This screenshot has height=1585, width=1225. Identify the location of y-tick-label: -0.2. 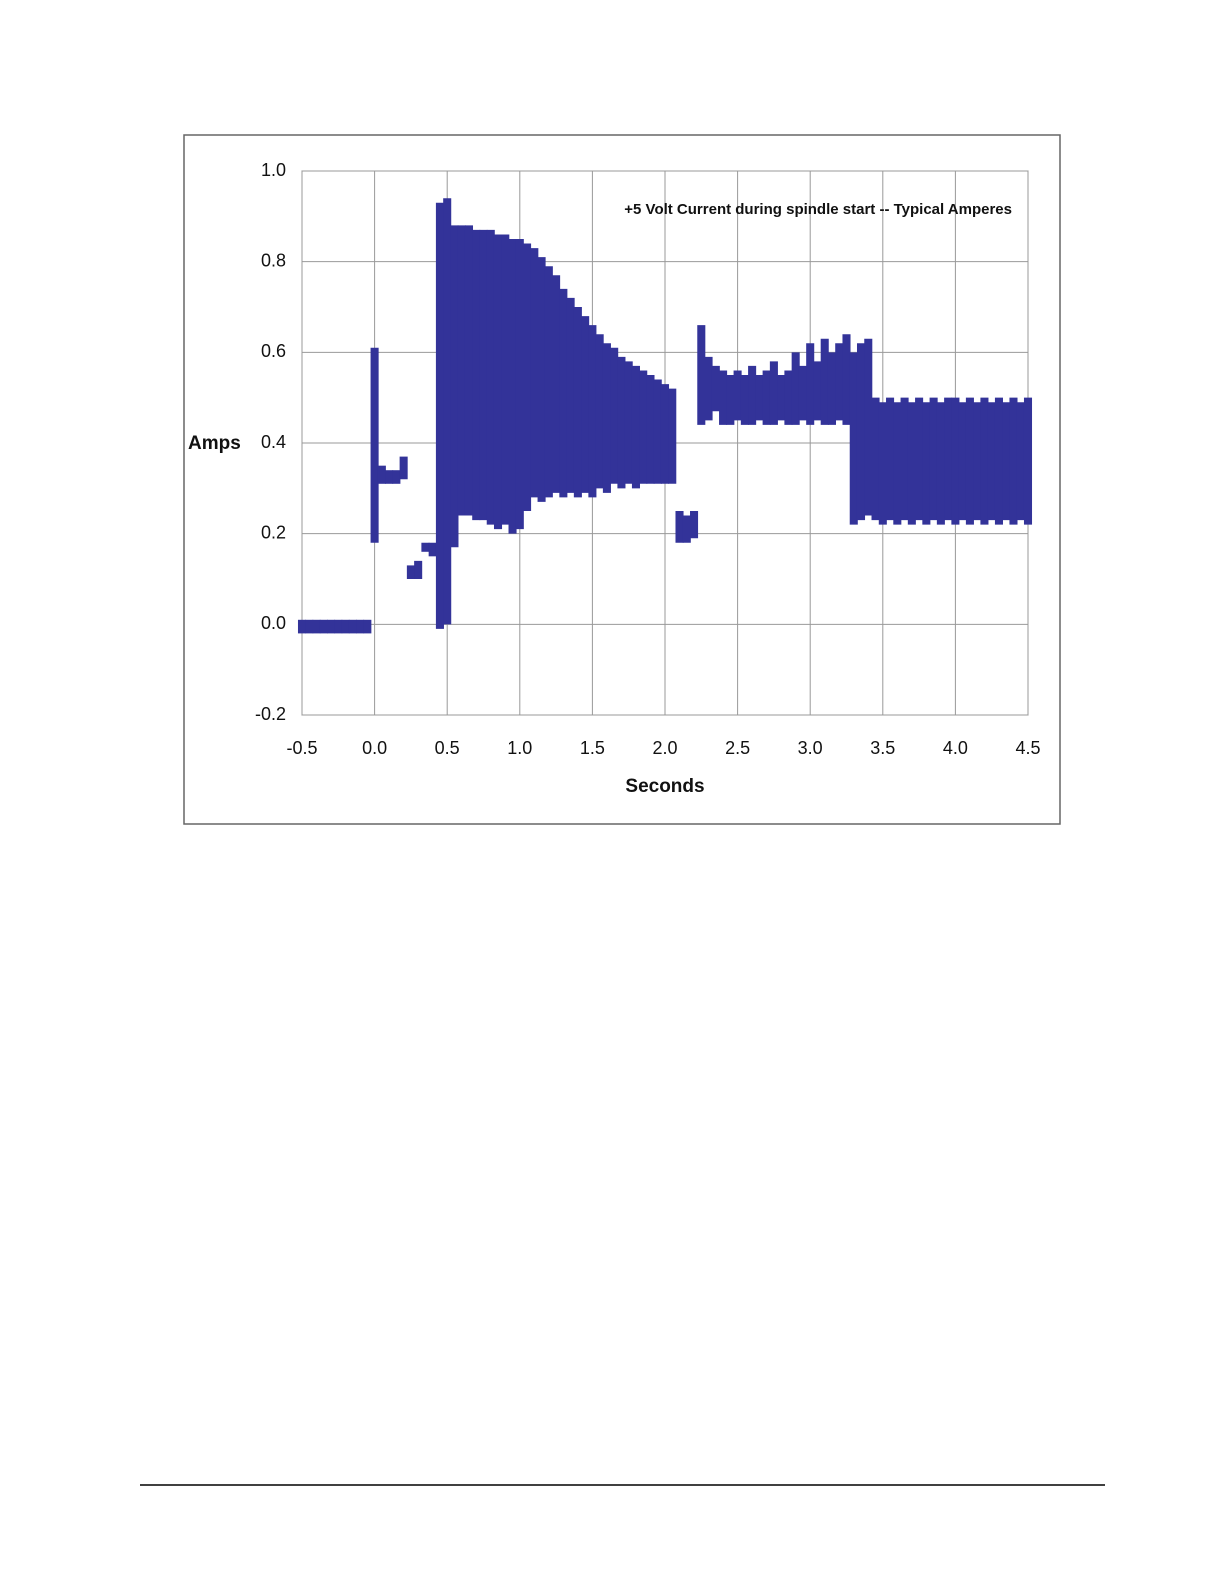
(270, 714).